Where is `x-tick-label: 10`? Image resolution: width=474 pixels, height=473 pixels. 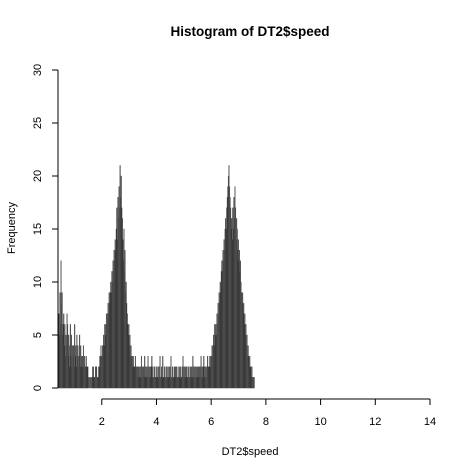 x-tick-label: 10 is located at coordinates (320, 422).